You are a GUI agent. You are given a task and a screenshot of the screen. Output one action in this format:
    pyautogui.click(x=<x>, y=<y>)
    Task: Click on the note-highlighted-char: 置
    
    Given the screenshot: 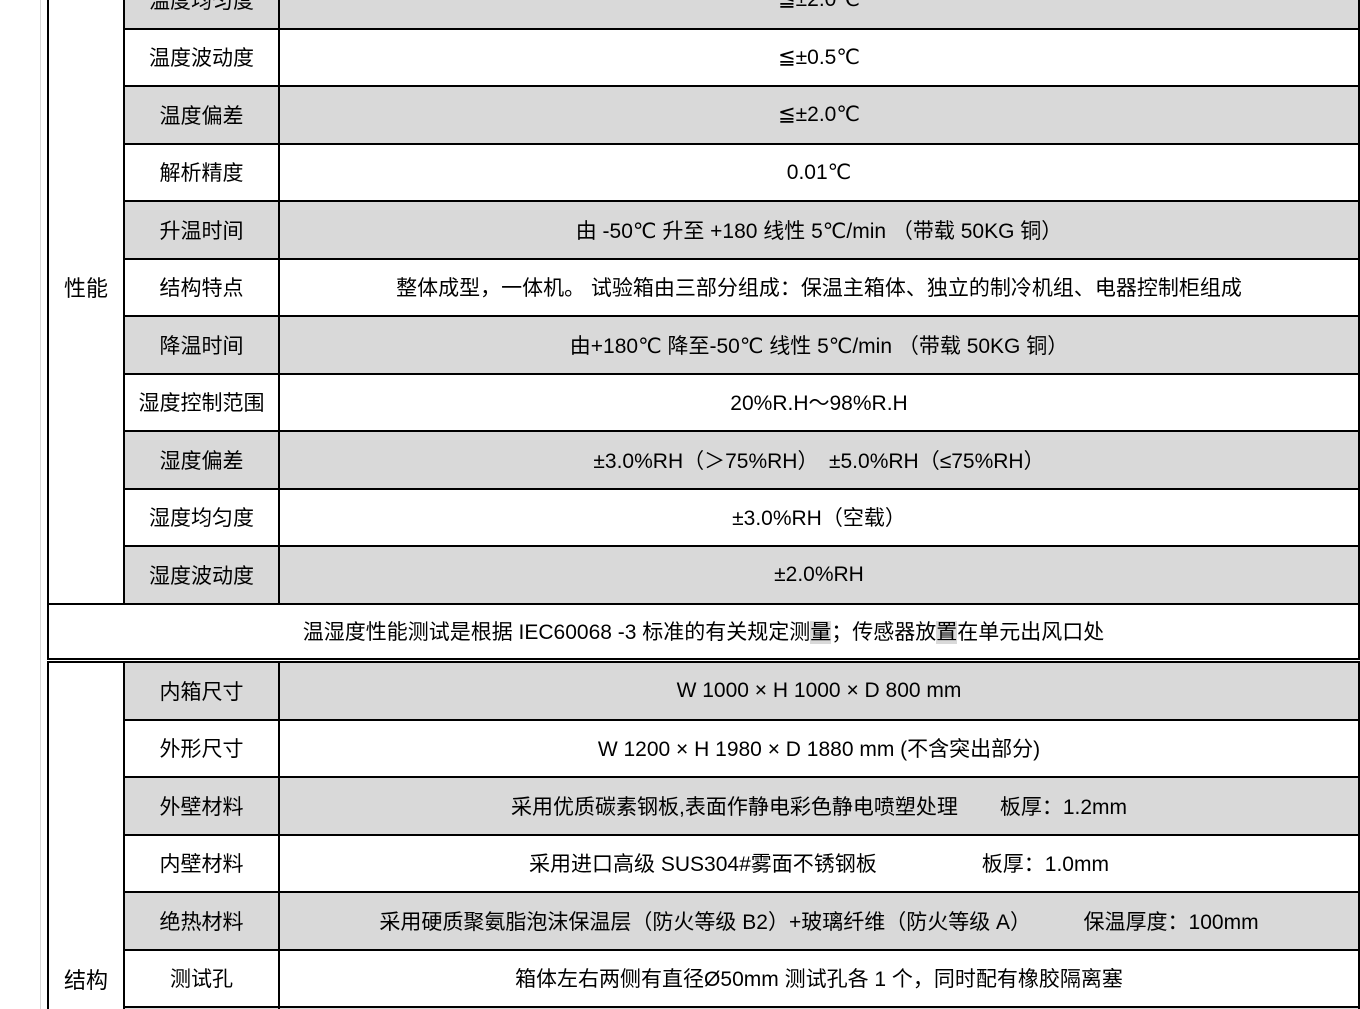 What is the action you would take?
    pyautogui.click(x=947, y=632)
    